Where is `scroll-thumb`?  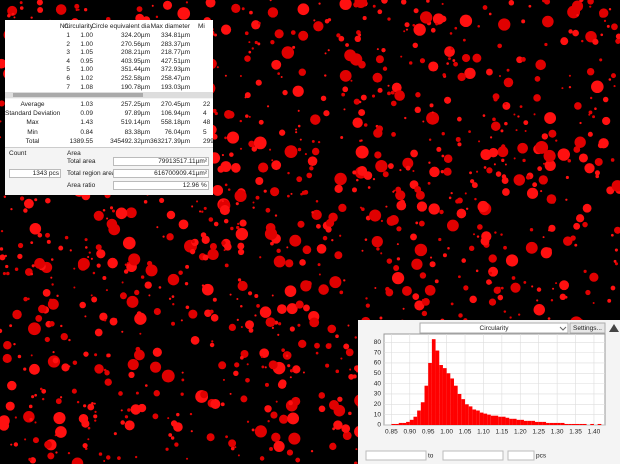 scroll-thumb is located at coordinates (78, 95).